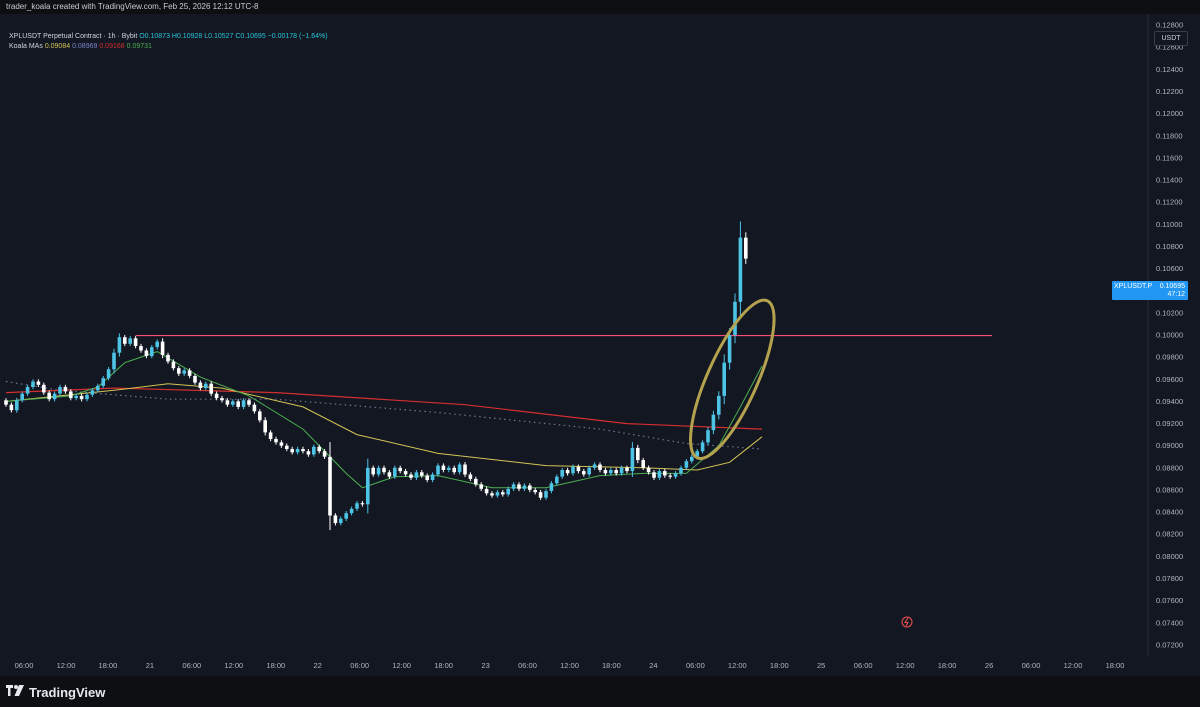 This screenshot has height=707, width=1200. What do you see at coordinates (1176, 294) in the screenshot?
I see `price-tag-countdown: 47:12` at bounding box center [1176, 294].